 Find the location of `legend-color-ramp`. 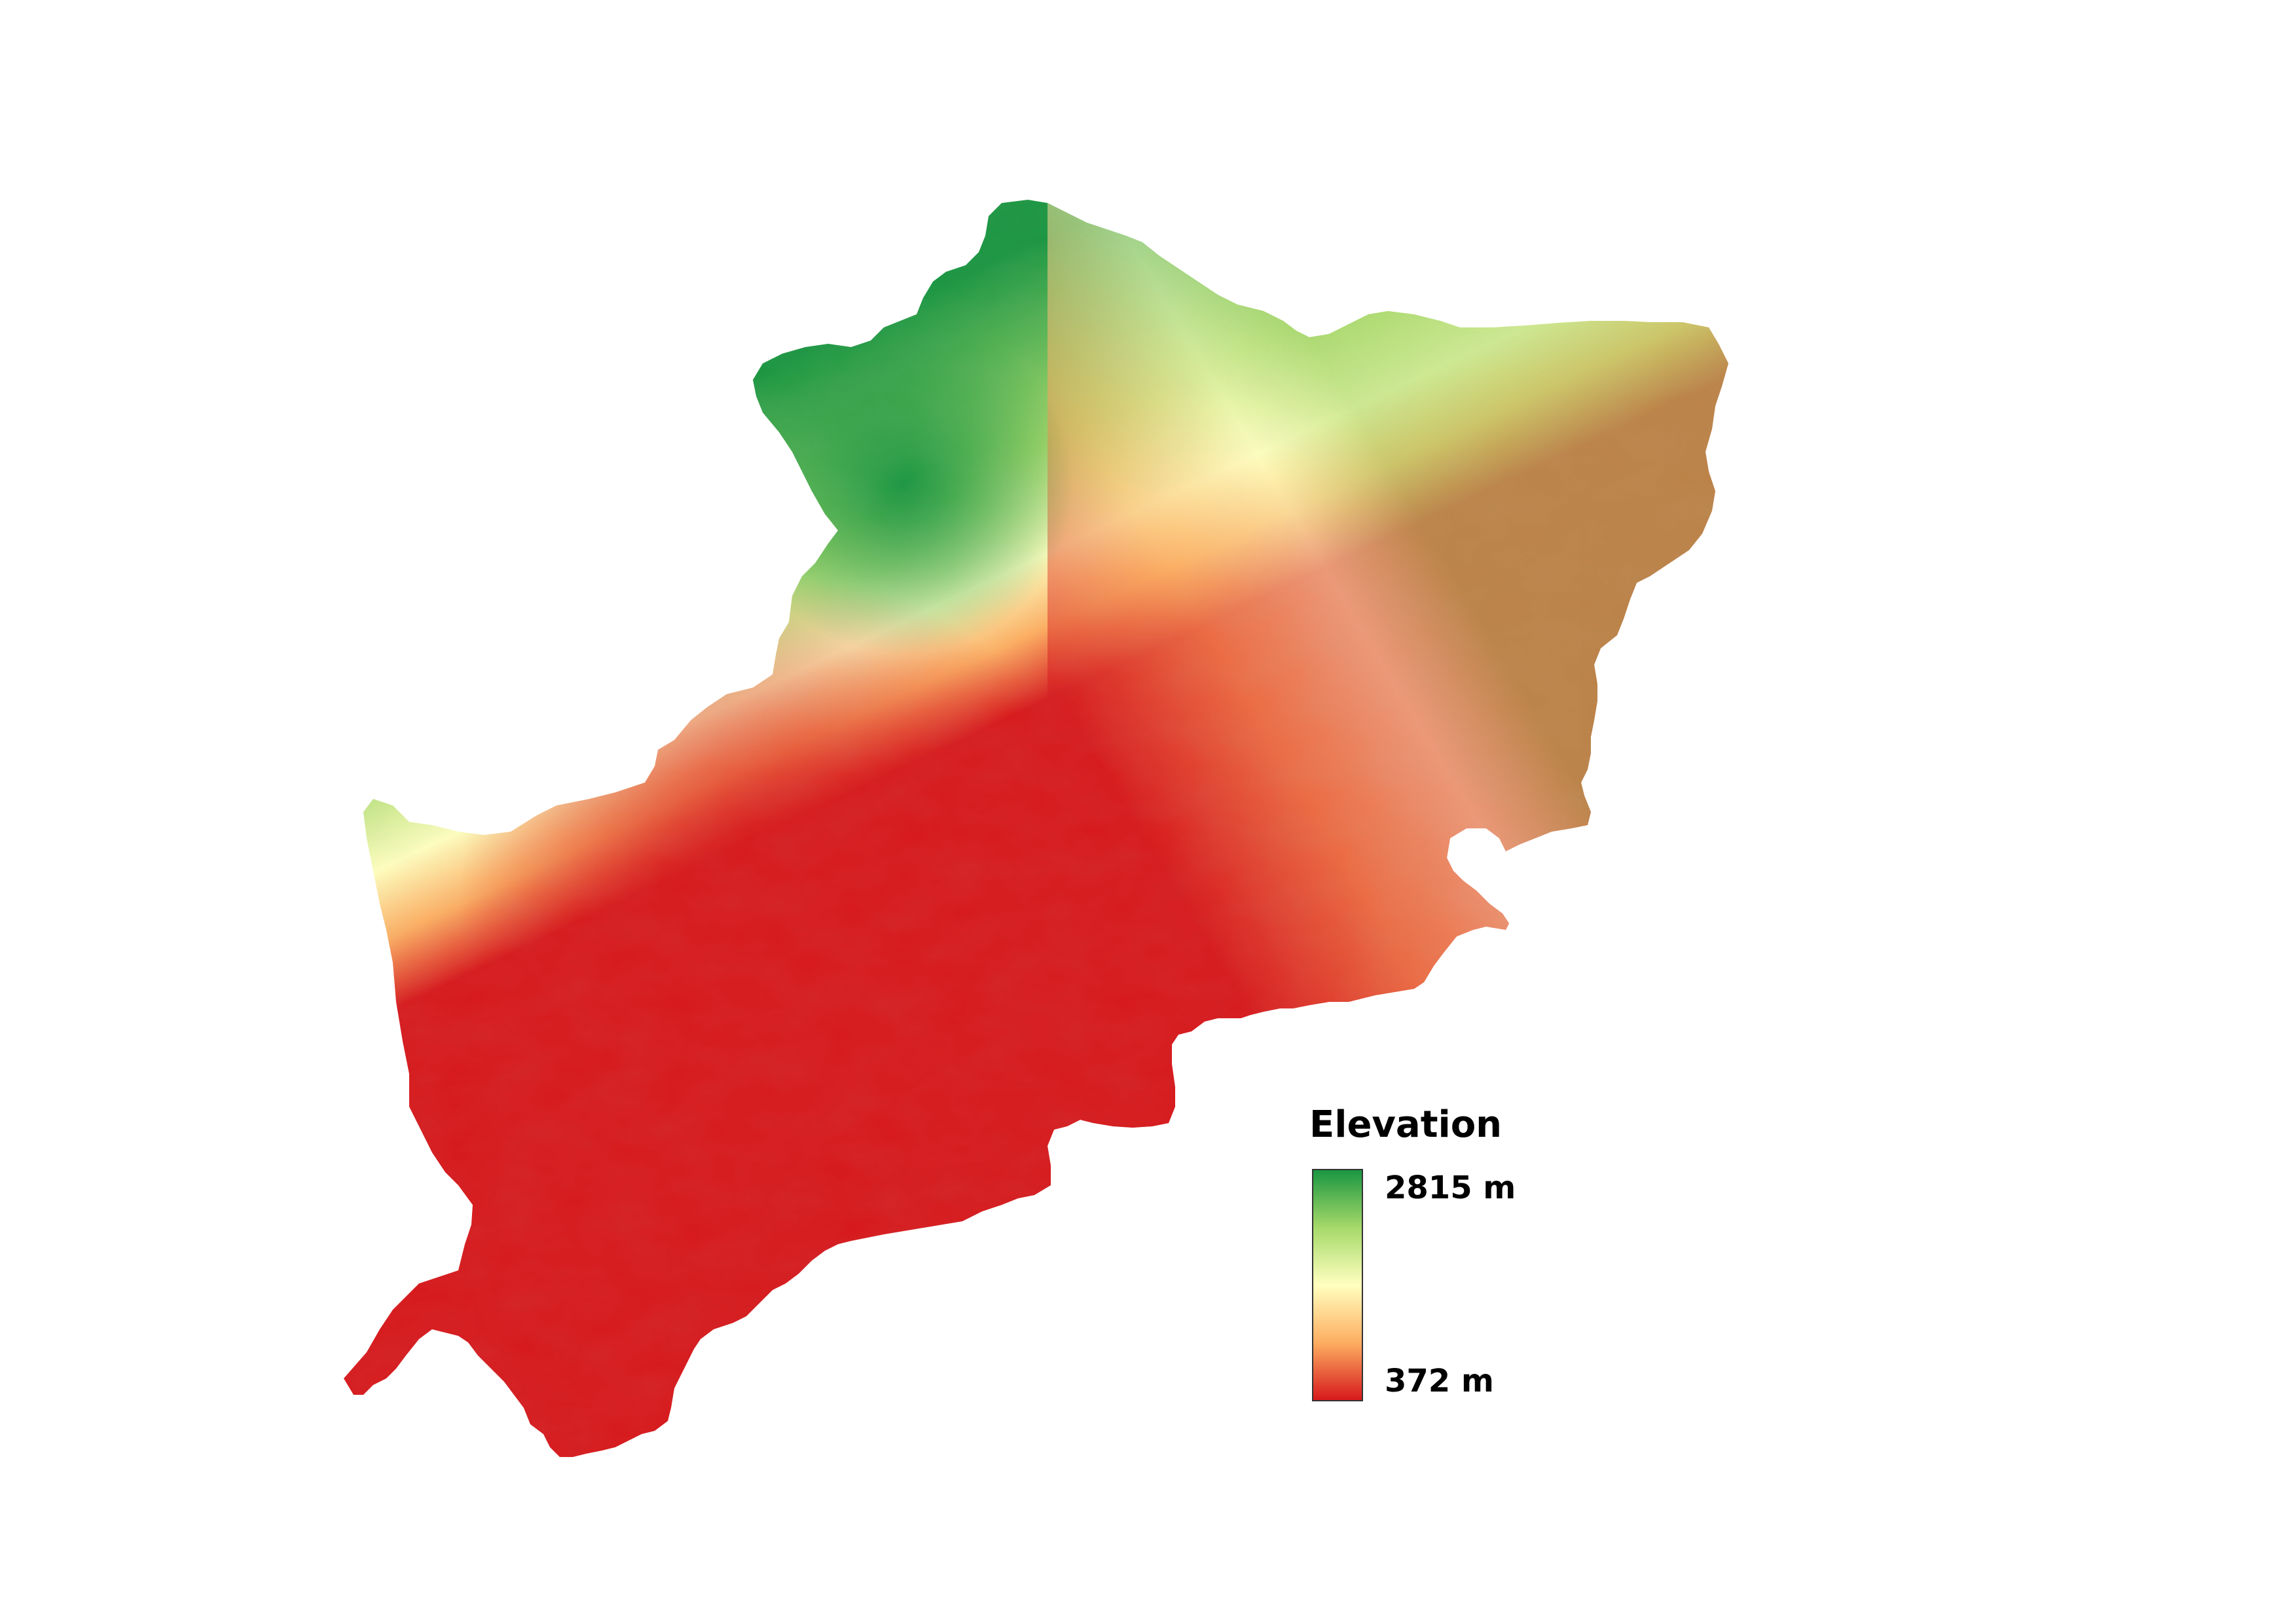

legend-color-ramp is located at coordinates (1337, 1285).